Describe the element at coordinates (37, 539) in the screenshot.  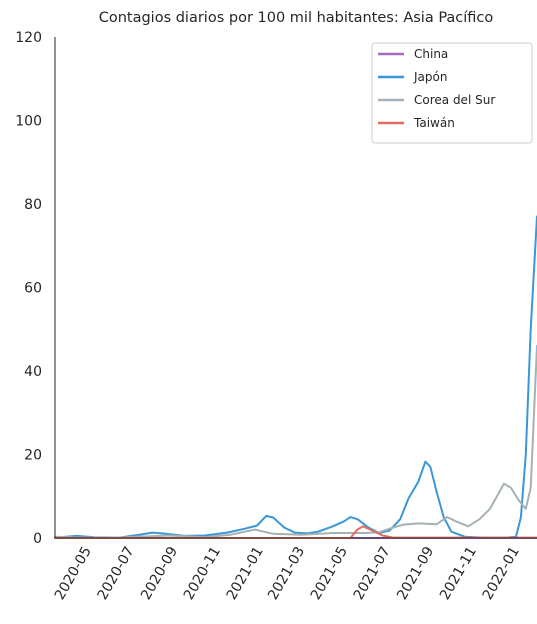
I see `y-tick-label: 0` at that location.